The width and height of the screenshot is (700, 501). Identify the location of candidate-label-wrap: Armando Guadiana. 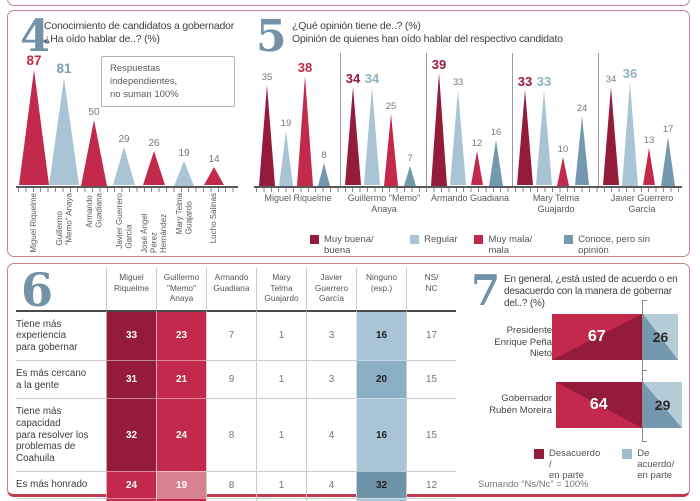
(94, 223).